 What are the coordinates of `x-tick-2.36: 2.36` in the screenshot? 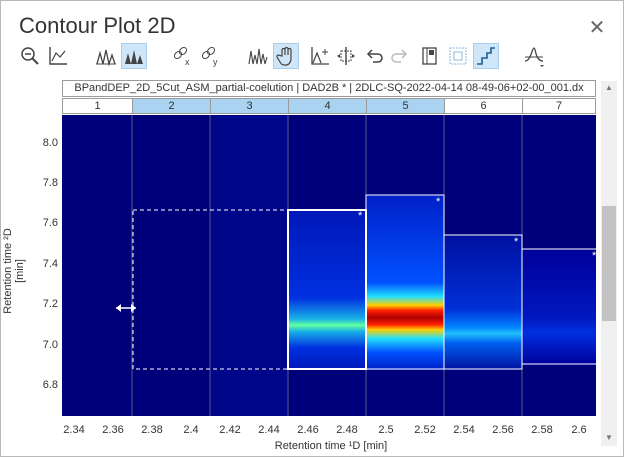 It's located at (113, 430).